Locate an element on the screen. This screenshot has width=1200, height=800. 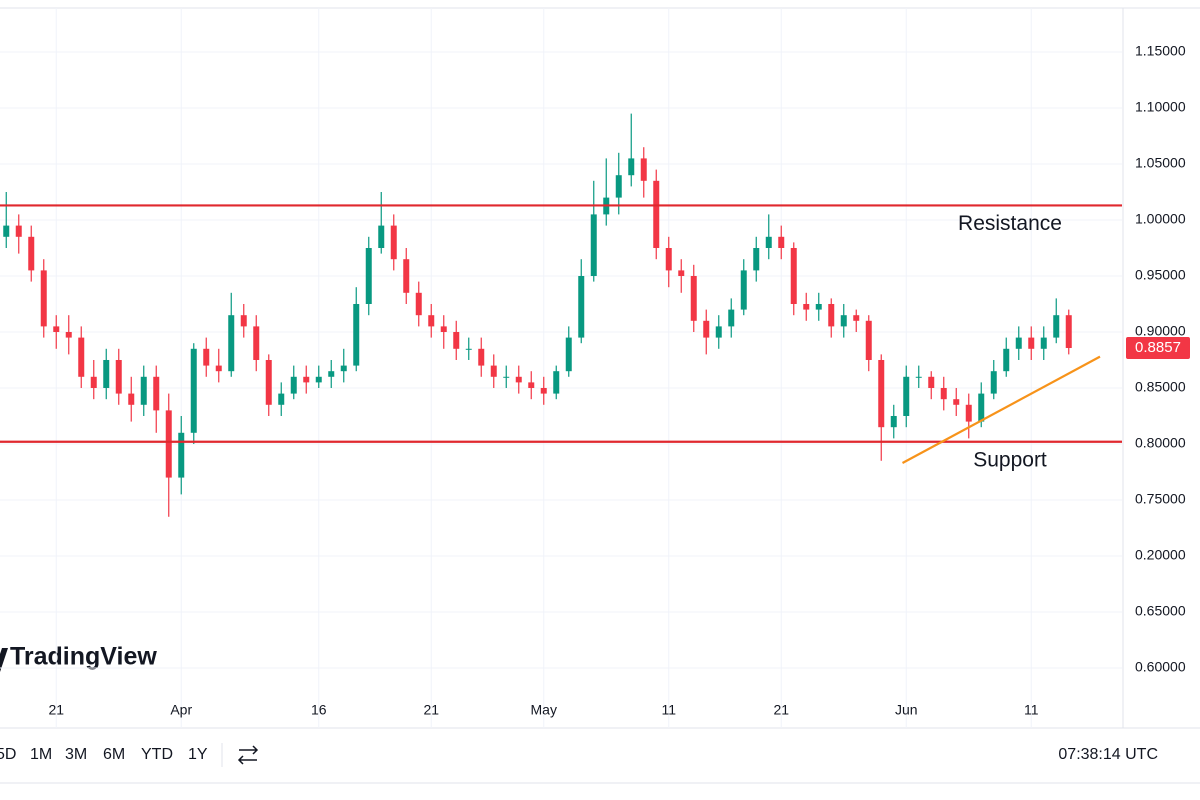
range-button: YTD is located at coordinates (157, 754).